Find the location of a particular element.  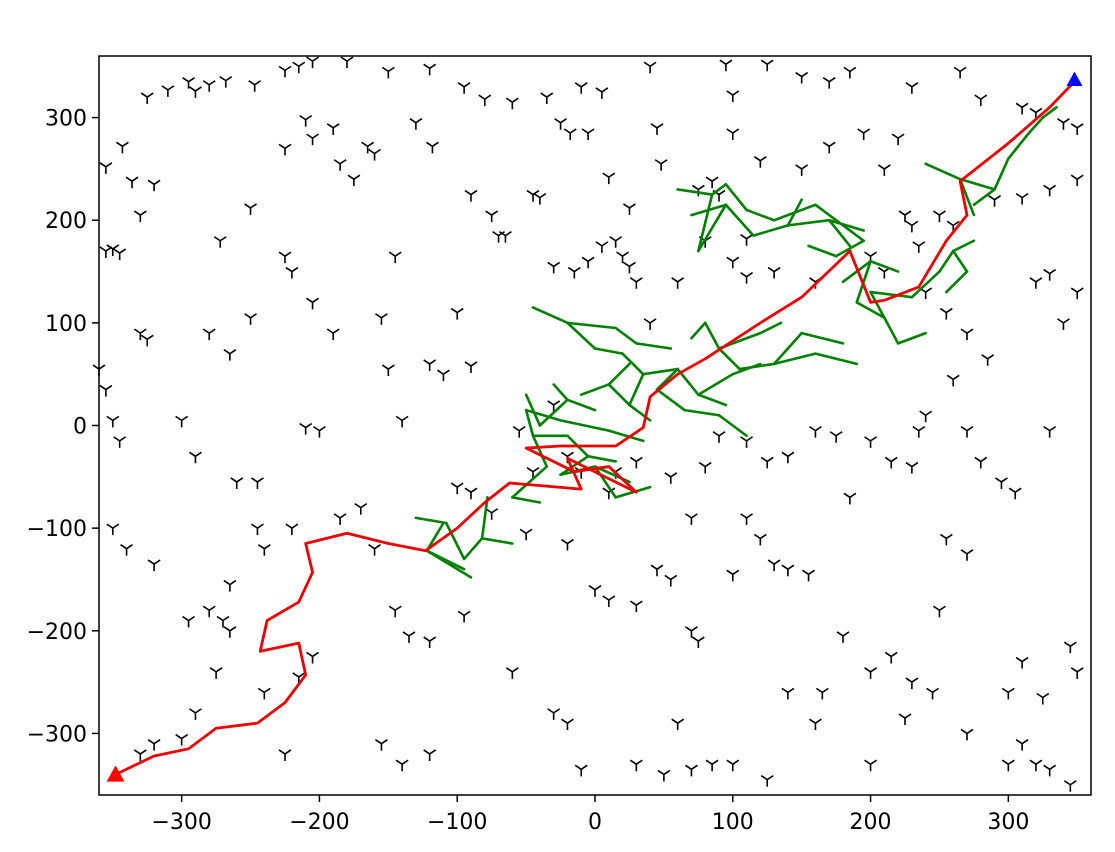

x-axis: −300 −200 −100 0 100 200 300 is located at coordinates (590, 815).